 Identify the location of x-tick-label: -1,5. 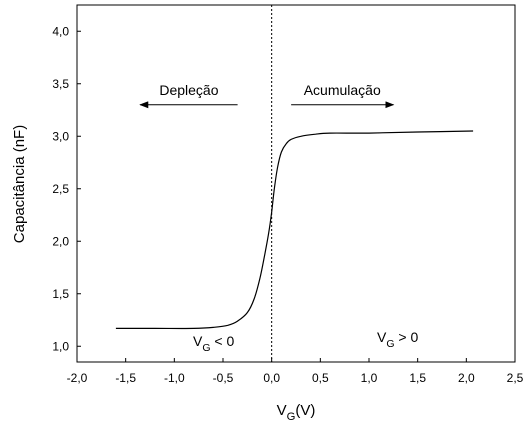
(125, 378).